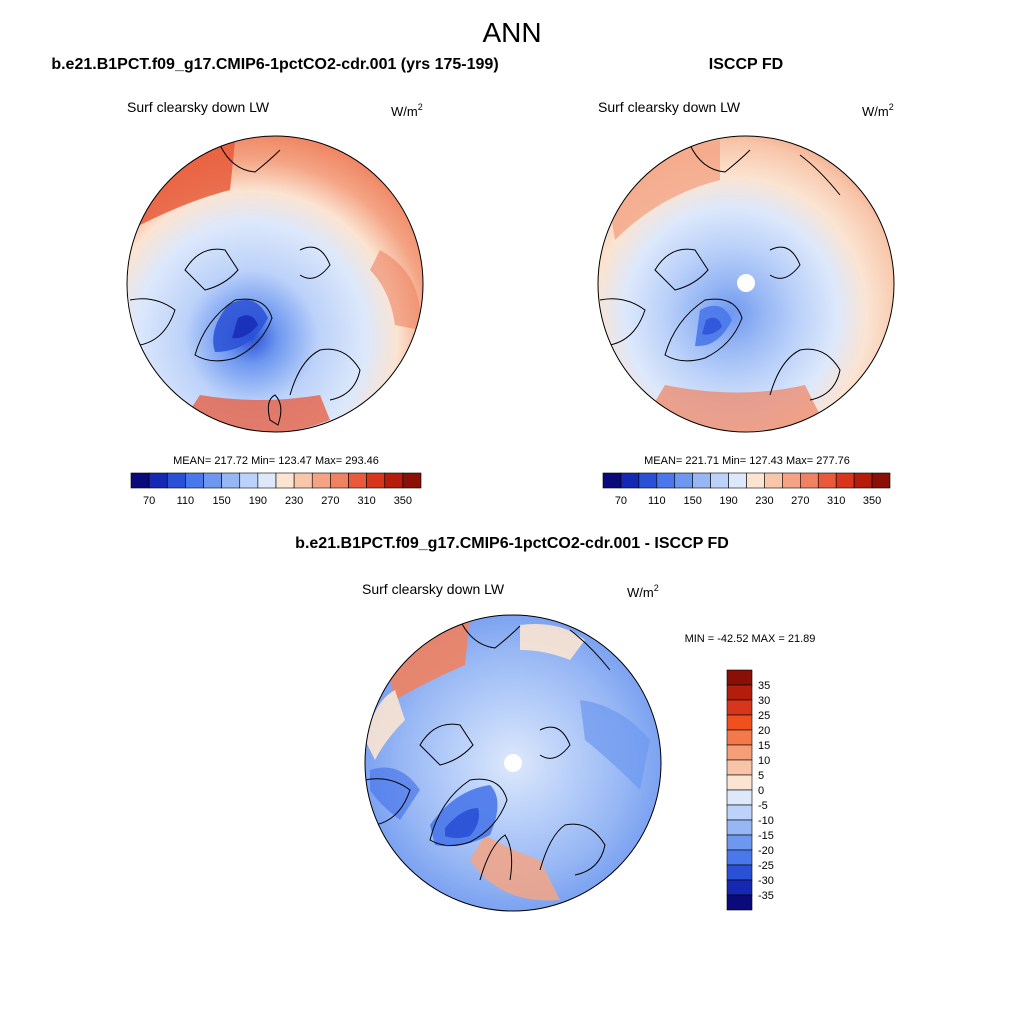 The width and height of the screenshot is (1024, 1024). What do you see at coordinates (761, 776) in the screenshot?
I see `colorbar-tick-label: 5` at bounding box center [761, 776].